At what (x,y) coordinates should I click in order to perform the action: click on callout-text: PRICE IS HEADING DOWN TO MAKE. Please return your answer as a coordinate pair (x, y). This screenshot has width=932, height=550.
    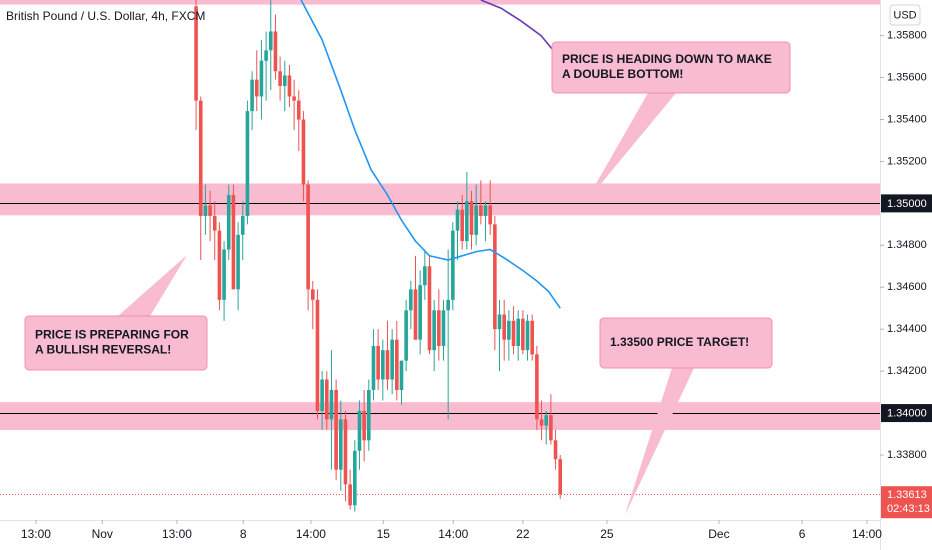
    Looking at the image, I should click on (667, 59).